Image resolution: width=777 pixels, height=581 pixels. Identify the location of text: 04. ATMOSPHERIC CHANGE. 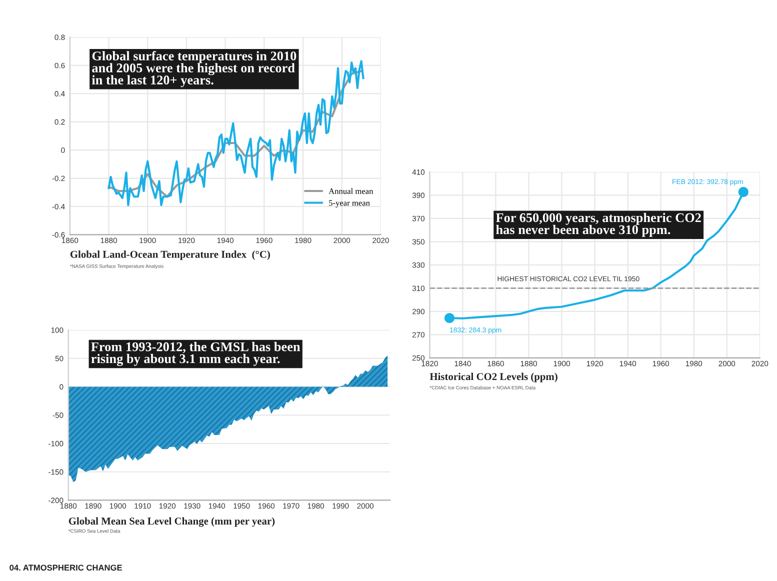
(66, 567).